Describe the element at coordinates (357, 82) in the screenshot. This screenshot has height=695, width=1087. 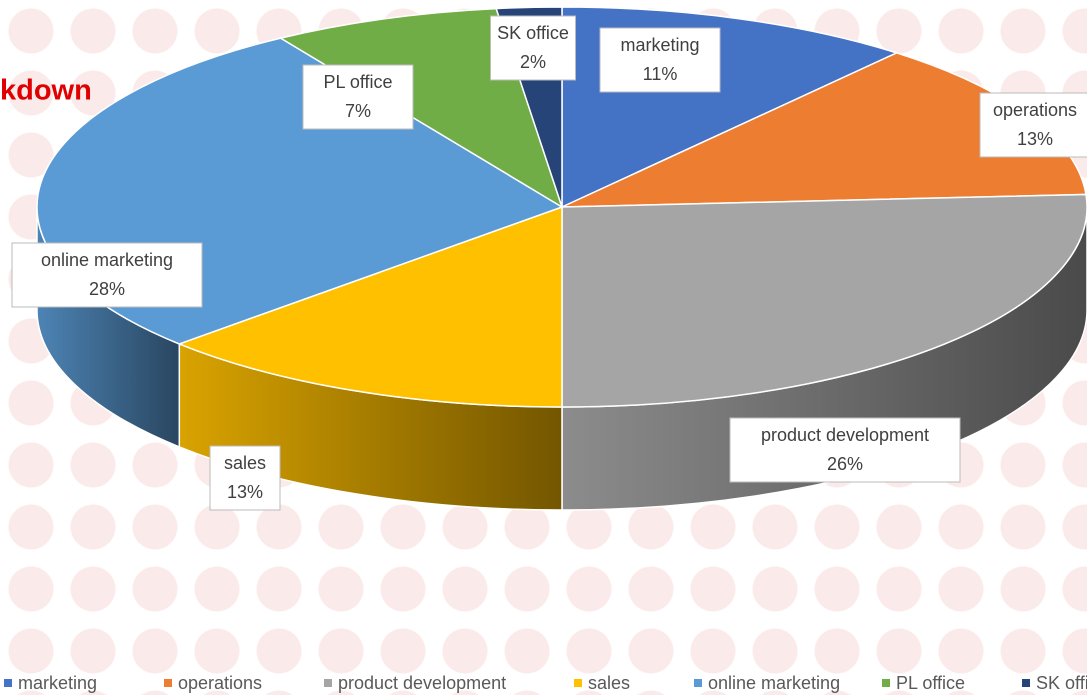
I see `data-label-name: PL office` at that location.